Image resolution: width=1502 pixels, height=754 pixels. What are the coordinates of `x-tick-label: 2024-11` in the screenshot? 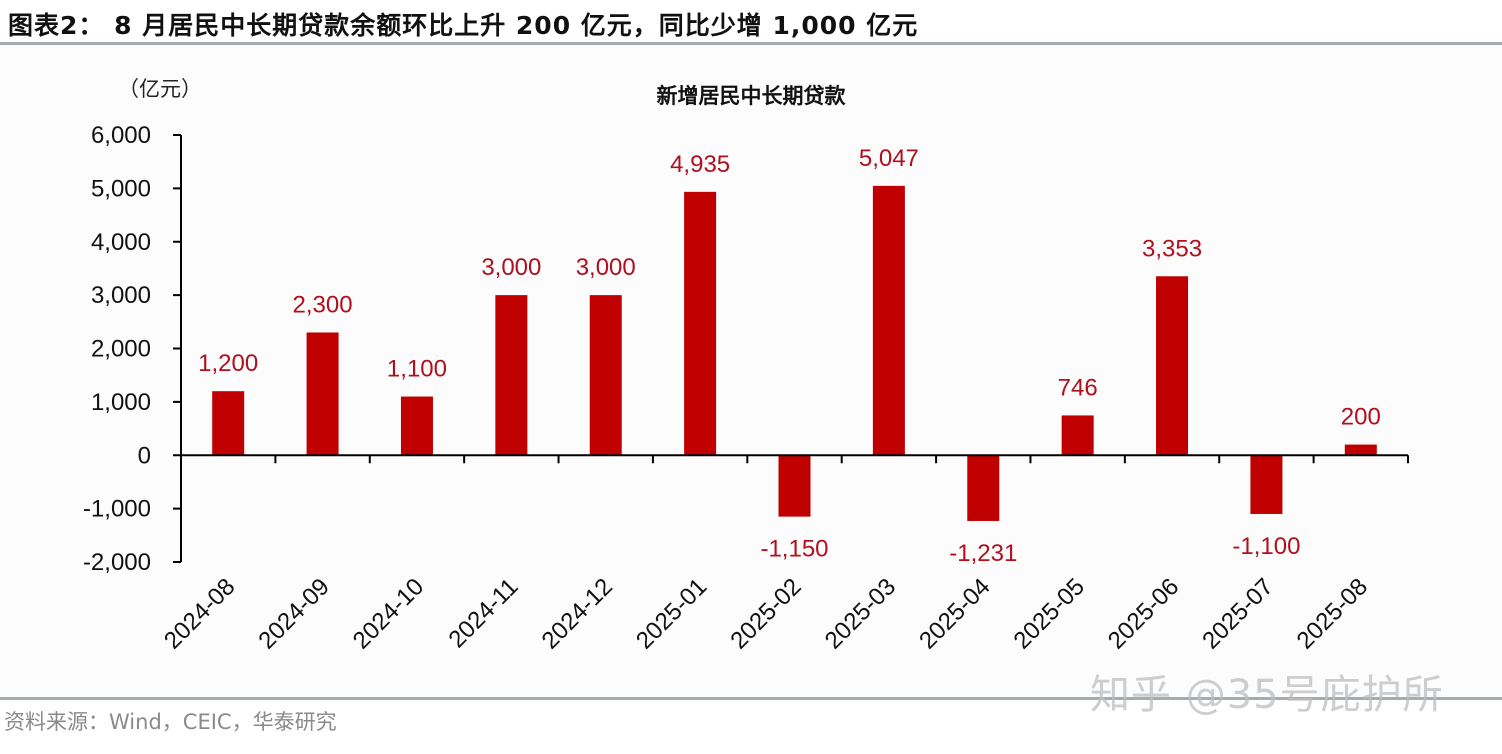 It's located at (483, 613).